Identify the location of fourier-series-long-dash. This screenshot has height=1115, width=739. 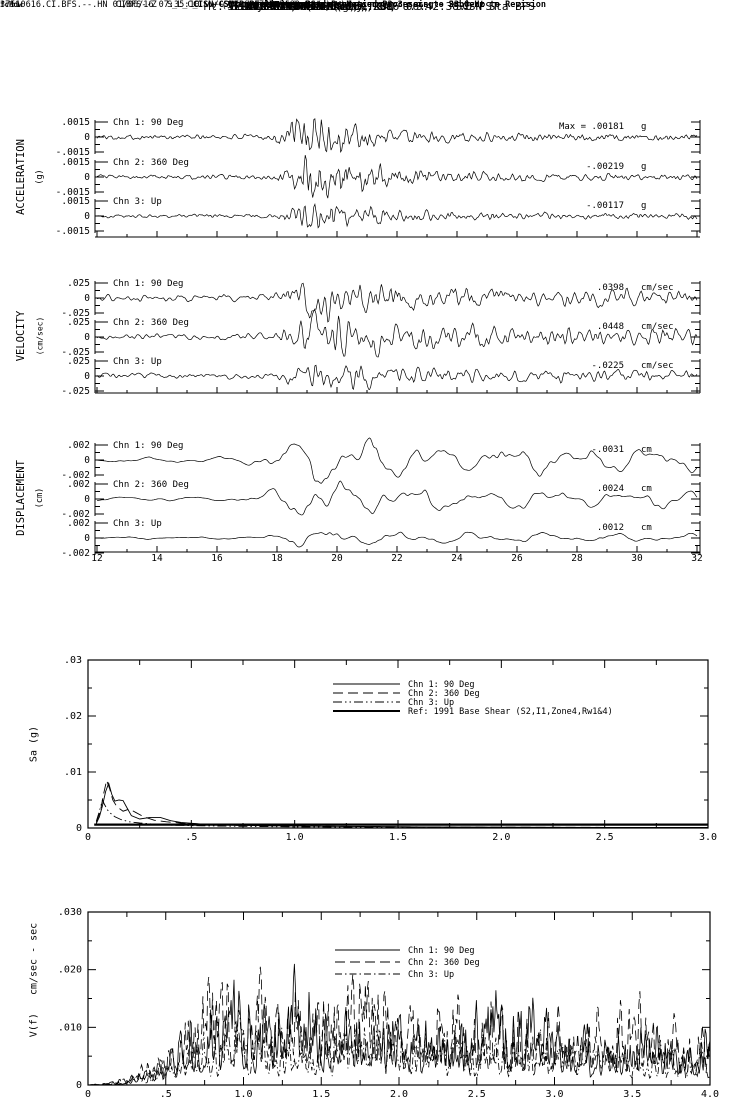
(399, 1026).